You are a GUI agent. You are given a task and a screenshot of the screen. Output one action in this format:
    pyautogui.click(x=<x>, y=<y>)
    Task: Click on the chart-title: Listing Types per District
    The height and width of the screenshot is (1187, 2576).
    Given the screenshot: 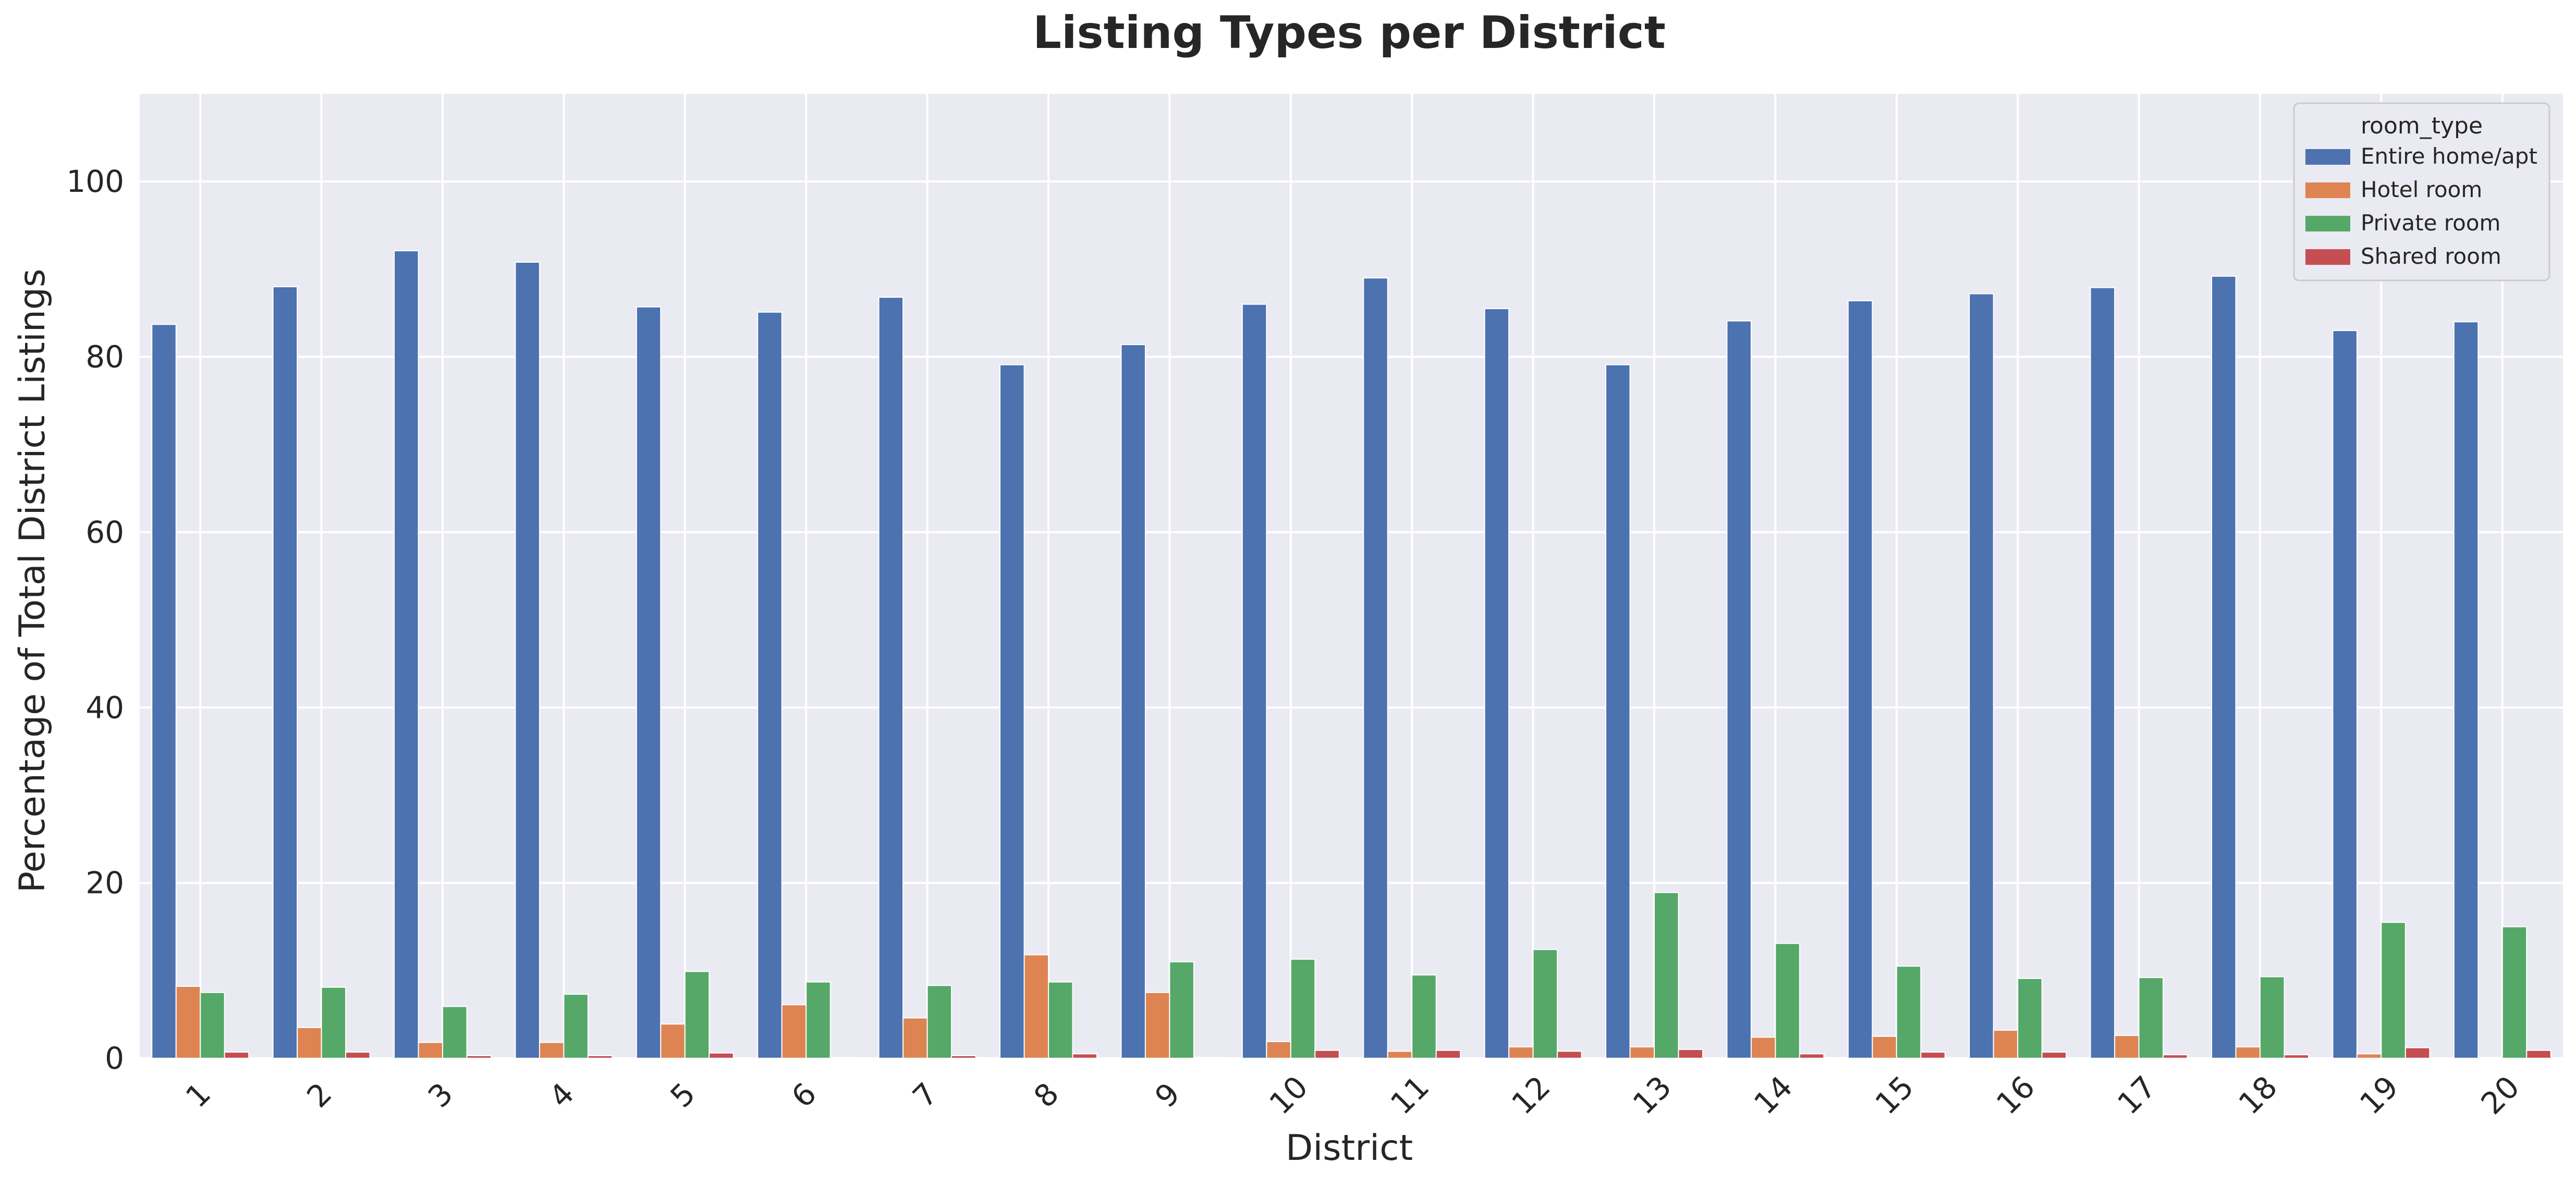 What is the action you would take?
    pyautogui.click(x=1349, y=33)
    